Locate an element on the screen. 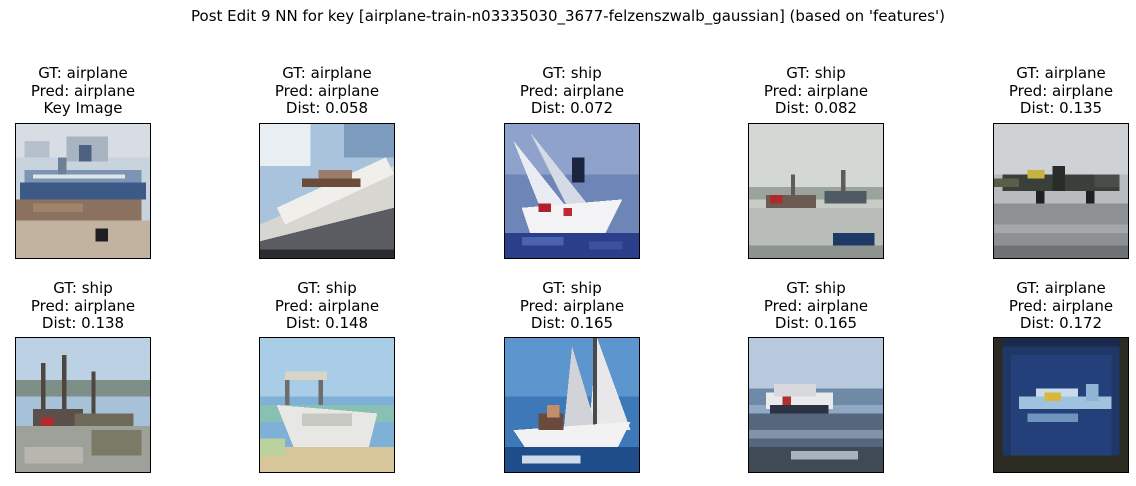  panel-caption: GT: airplane Pred: airplane Dist: 0.135 is located at coordinates (1044, 91).